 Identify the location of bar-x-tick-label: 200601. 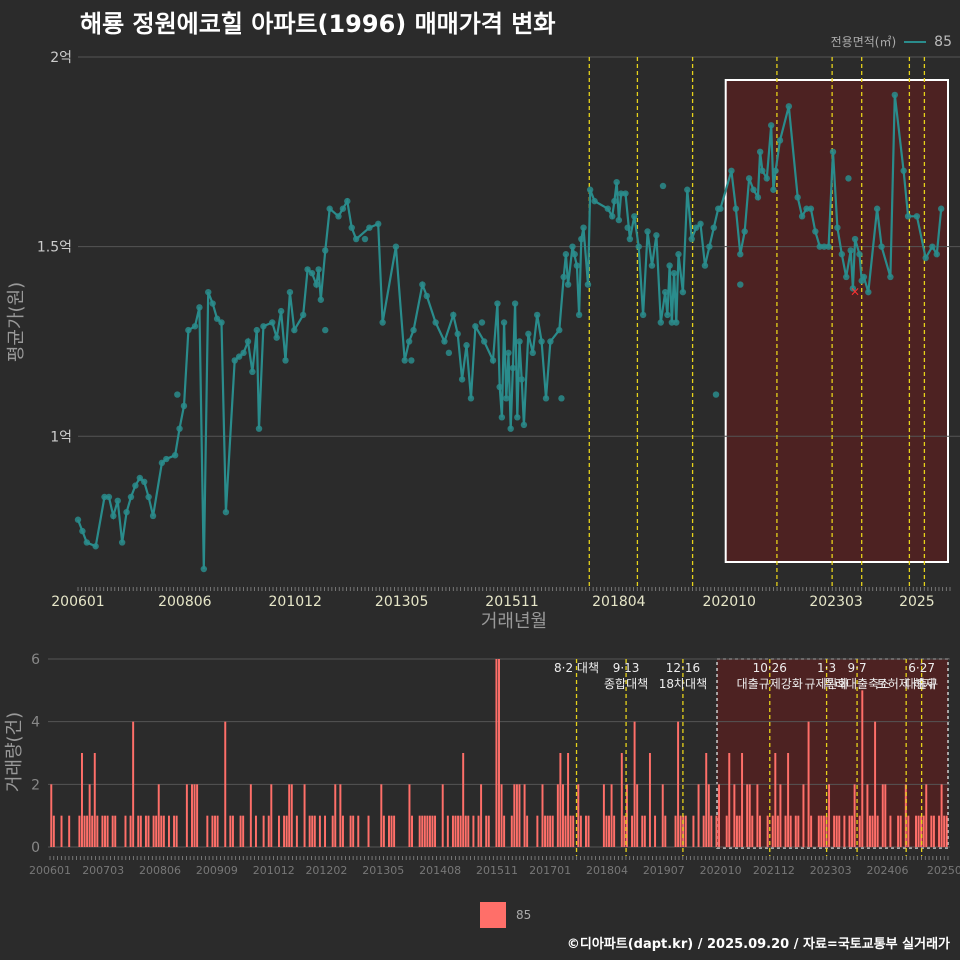
(50, 870).